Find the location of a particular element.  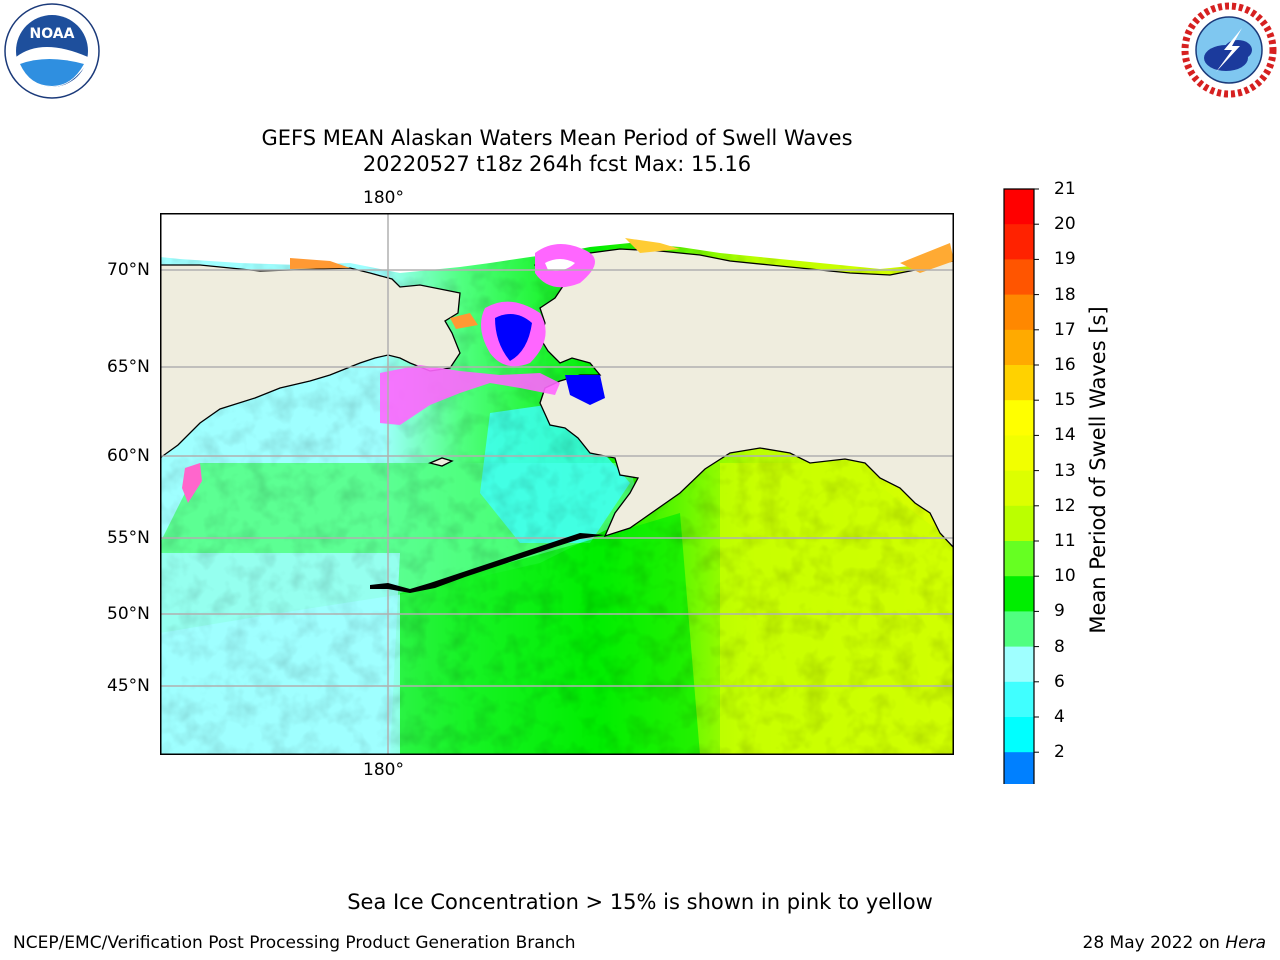

colorbar-tick-label: 19 is located at coordinates (1065, 259).